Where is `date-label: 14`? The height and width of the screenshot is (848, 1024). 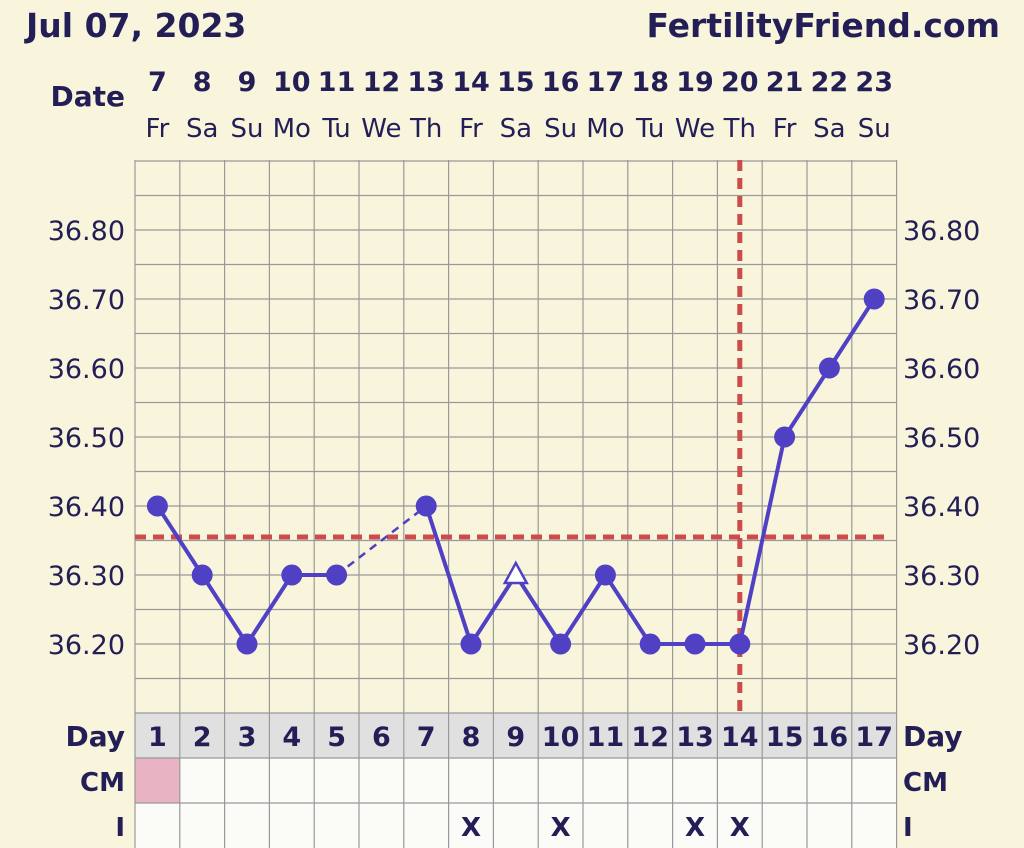
date-label: 14 is located at coordinates (471, 82).